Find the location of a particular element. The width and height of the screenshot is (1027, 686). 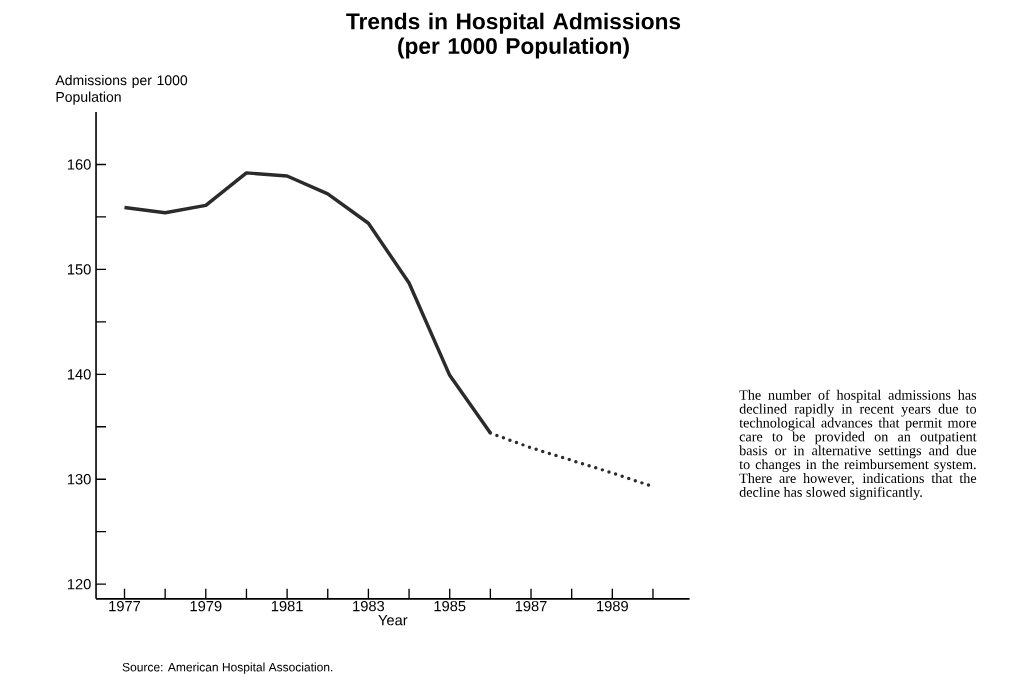

y-tick-label: 130 is located at coordinates (79, 479).